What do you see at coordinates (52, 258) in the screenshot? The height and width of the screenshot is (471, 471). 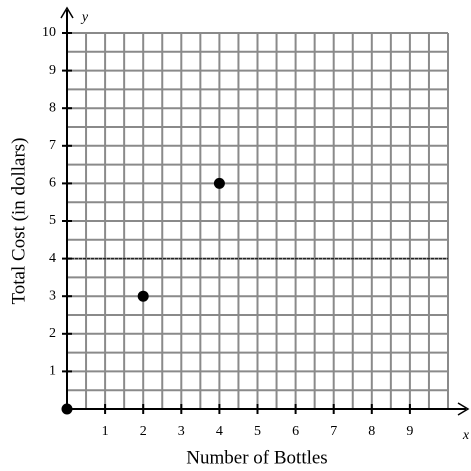 I see `y-tick-label: 4` at bounding box center [52, 258].